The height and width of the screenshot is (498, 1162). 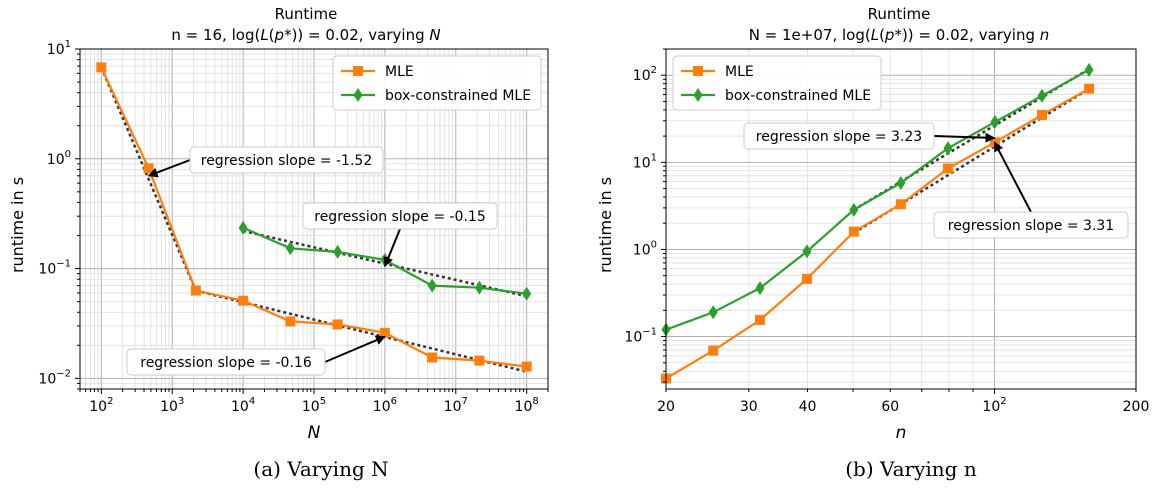 I want to click on x-tick-label: 10⁴, so click(x=243, y=405).